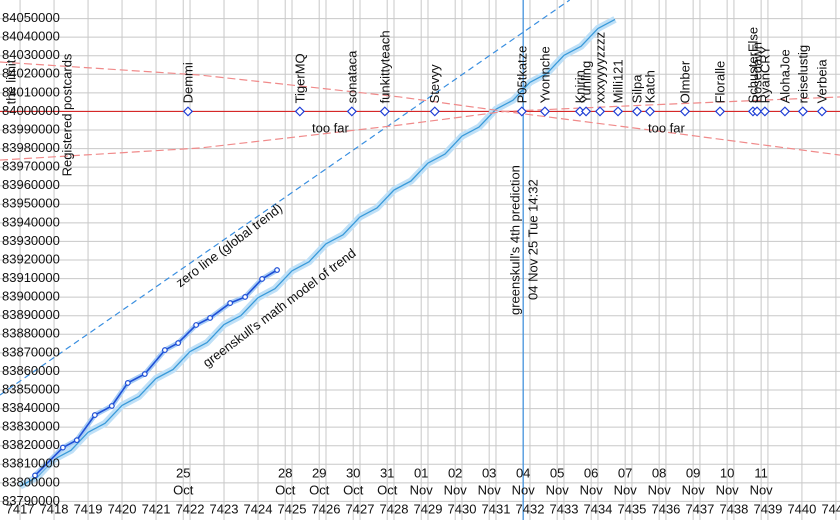  Describe the element at coordinates (31, 351) in the screenshot. I see `y-tick-label: 83870000` at that location.